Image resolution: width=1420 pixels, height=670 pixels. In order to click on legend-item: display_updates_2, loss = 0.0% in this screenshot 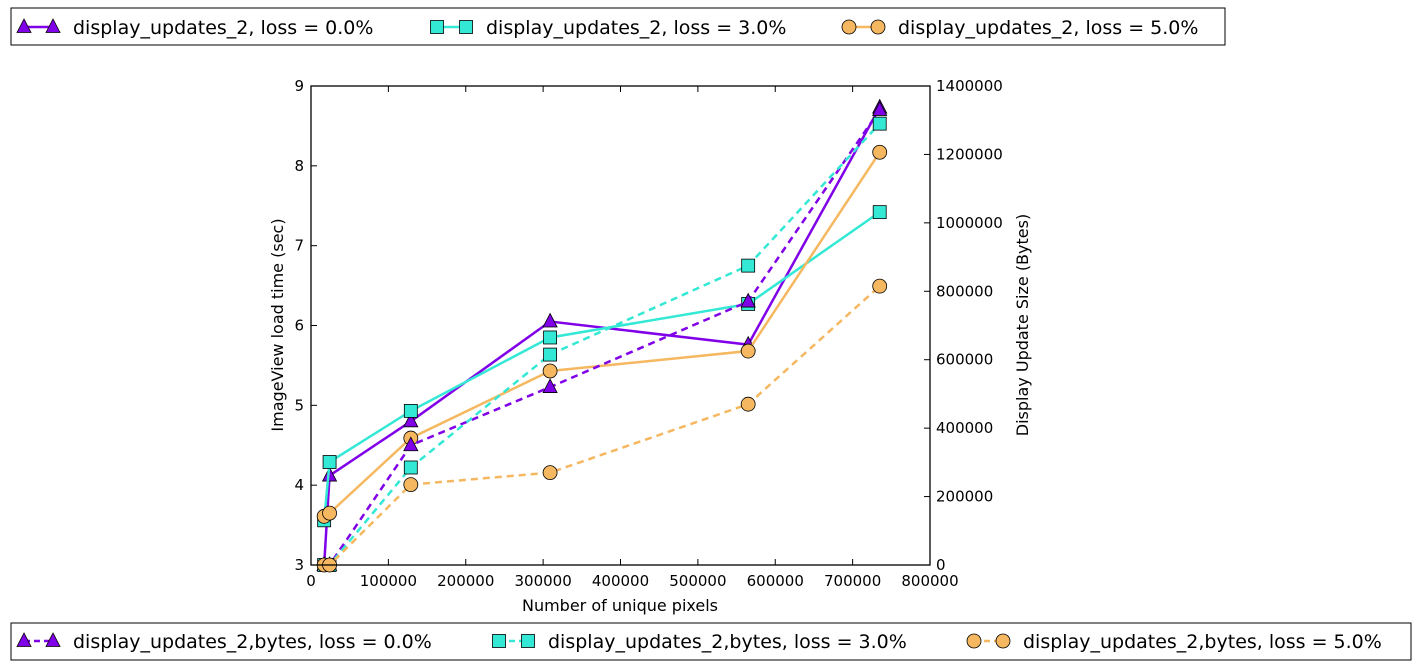, I will do `click(194, 28)`.